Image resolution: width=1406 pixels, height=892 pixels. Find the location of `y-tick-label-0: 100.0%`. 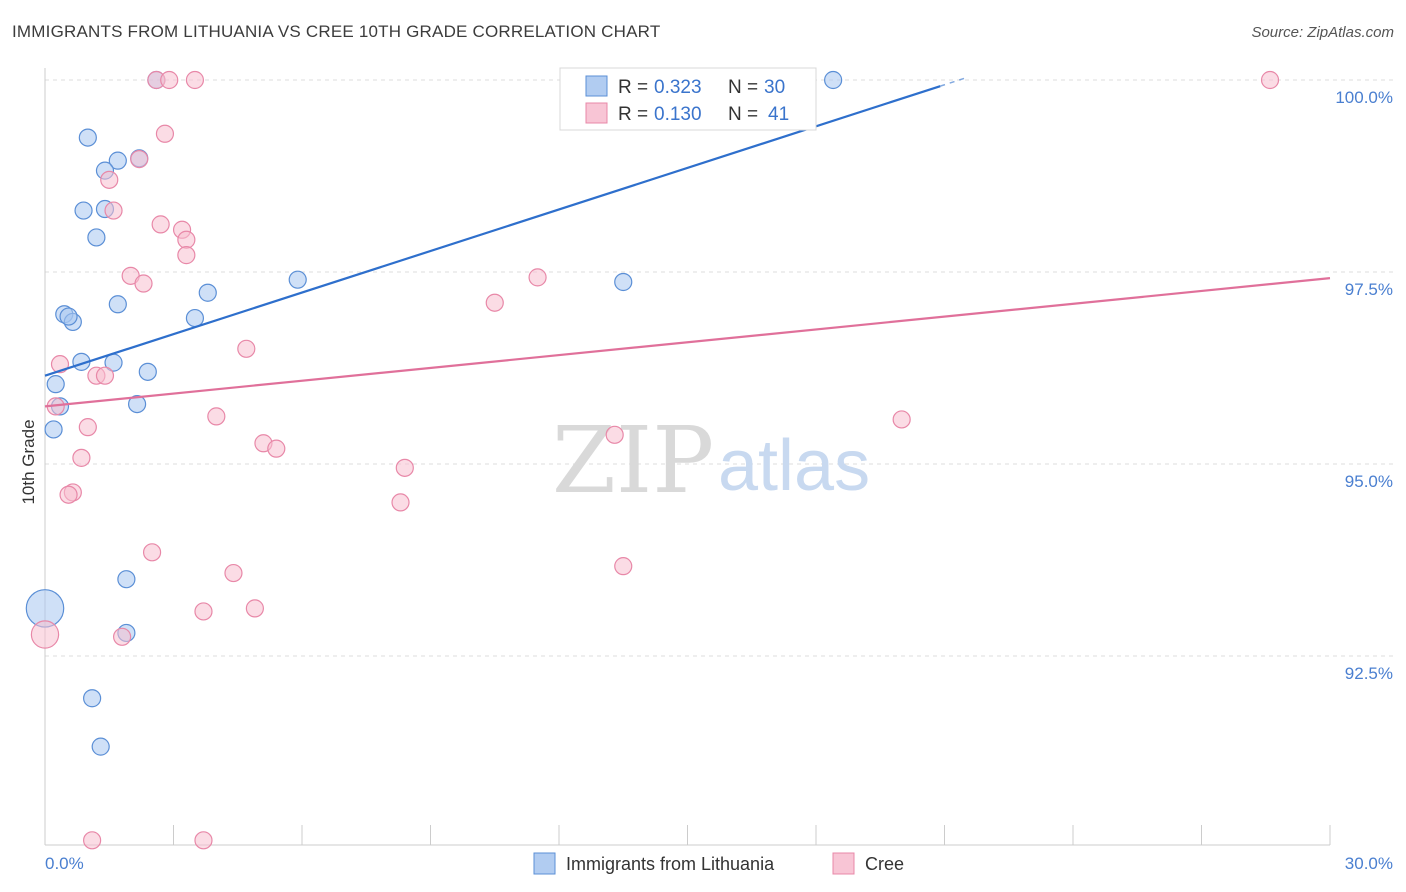

y-tick-label-0: 100.0% is located at coordinates (1364, 97).